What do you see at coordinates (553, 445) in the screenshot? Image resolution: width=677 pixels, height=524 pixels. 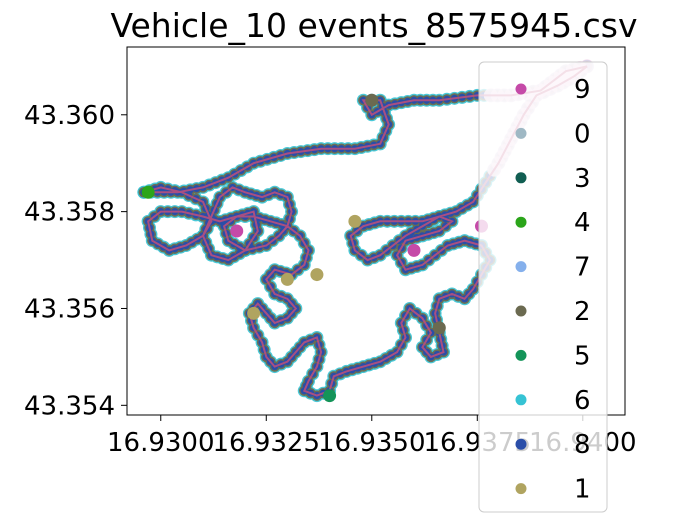 I see `legend-item-8: 8` at bounding box center [553, 445].